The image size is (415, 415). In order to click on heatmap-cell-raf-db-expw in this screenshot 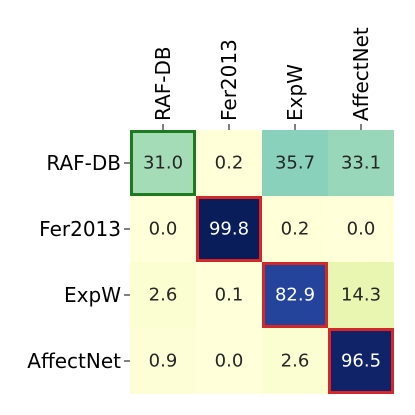, I will do `click(295, 163)`.